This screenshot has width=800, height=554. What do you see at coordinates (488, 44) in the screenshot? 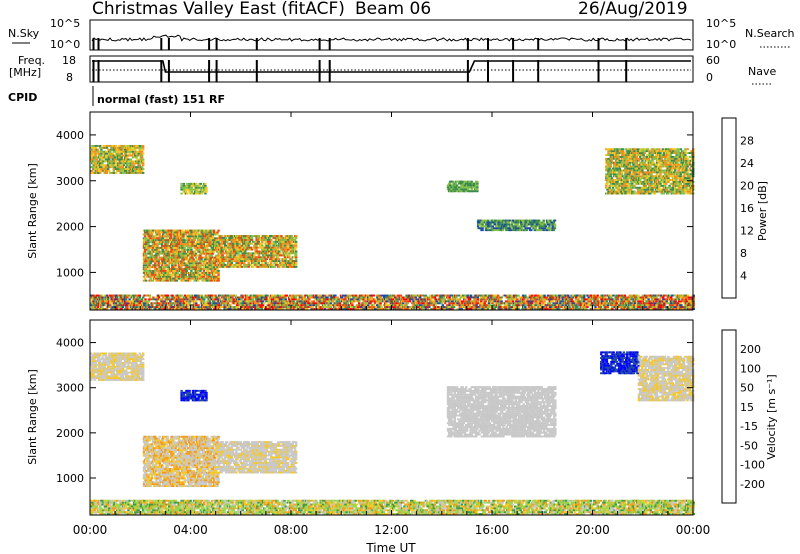
I see `nsky-gap-bar` at bounding box center [488, 44].